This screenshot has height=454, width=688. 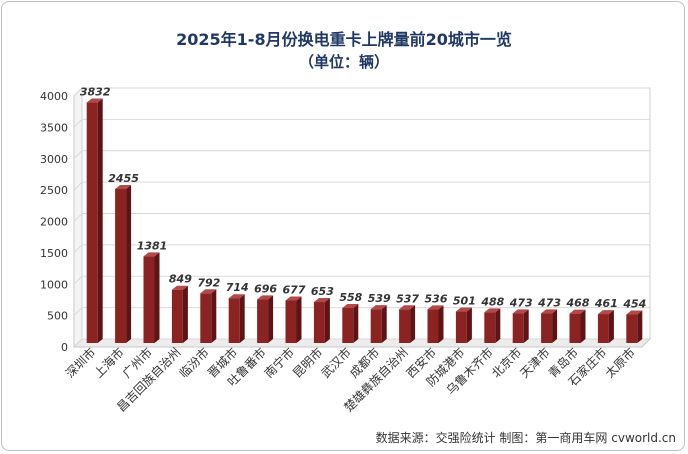 I want to click on data-label: 501, so click(x=464, y=301).